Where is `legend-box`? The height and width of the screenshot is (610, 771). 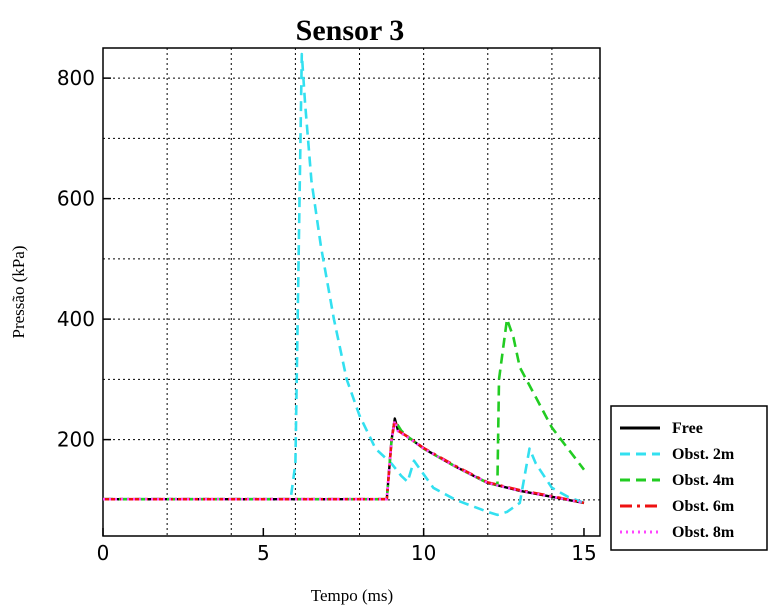
legend-box is located at coordinates (689, 478).